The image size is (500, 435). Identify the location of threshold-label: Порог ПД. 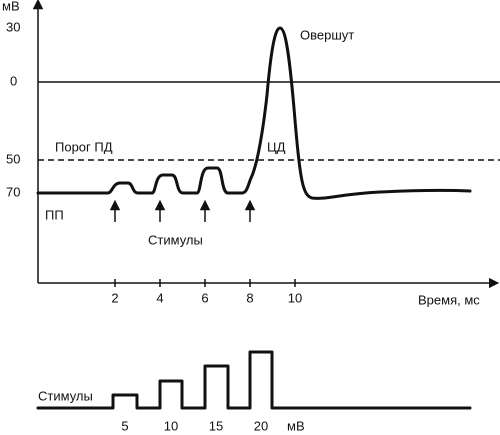
(84, 146).